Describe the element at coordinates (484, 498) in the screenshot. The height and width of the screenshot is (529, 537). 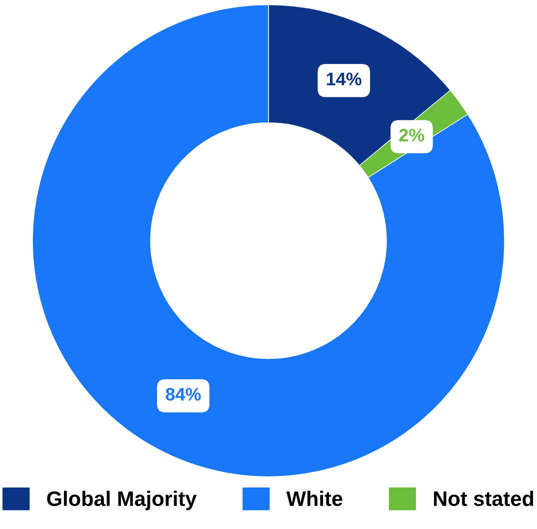
I see `legend-label: Not stated` at that location.